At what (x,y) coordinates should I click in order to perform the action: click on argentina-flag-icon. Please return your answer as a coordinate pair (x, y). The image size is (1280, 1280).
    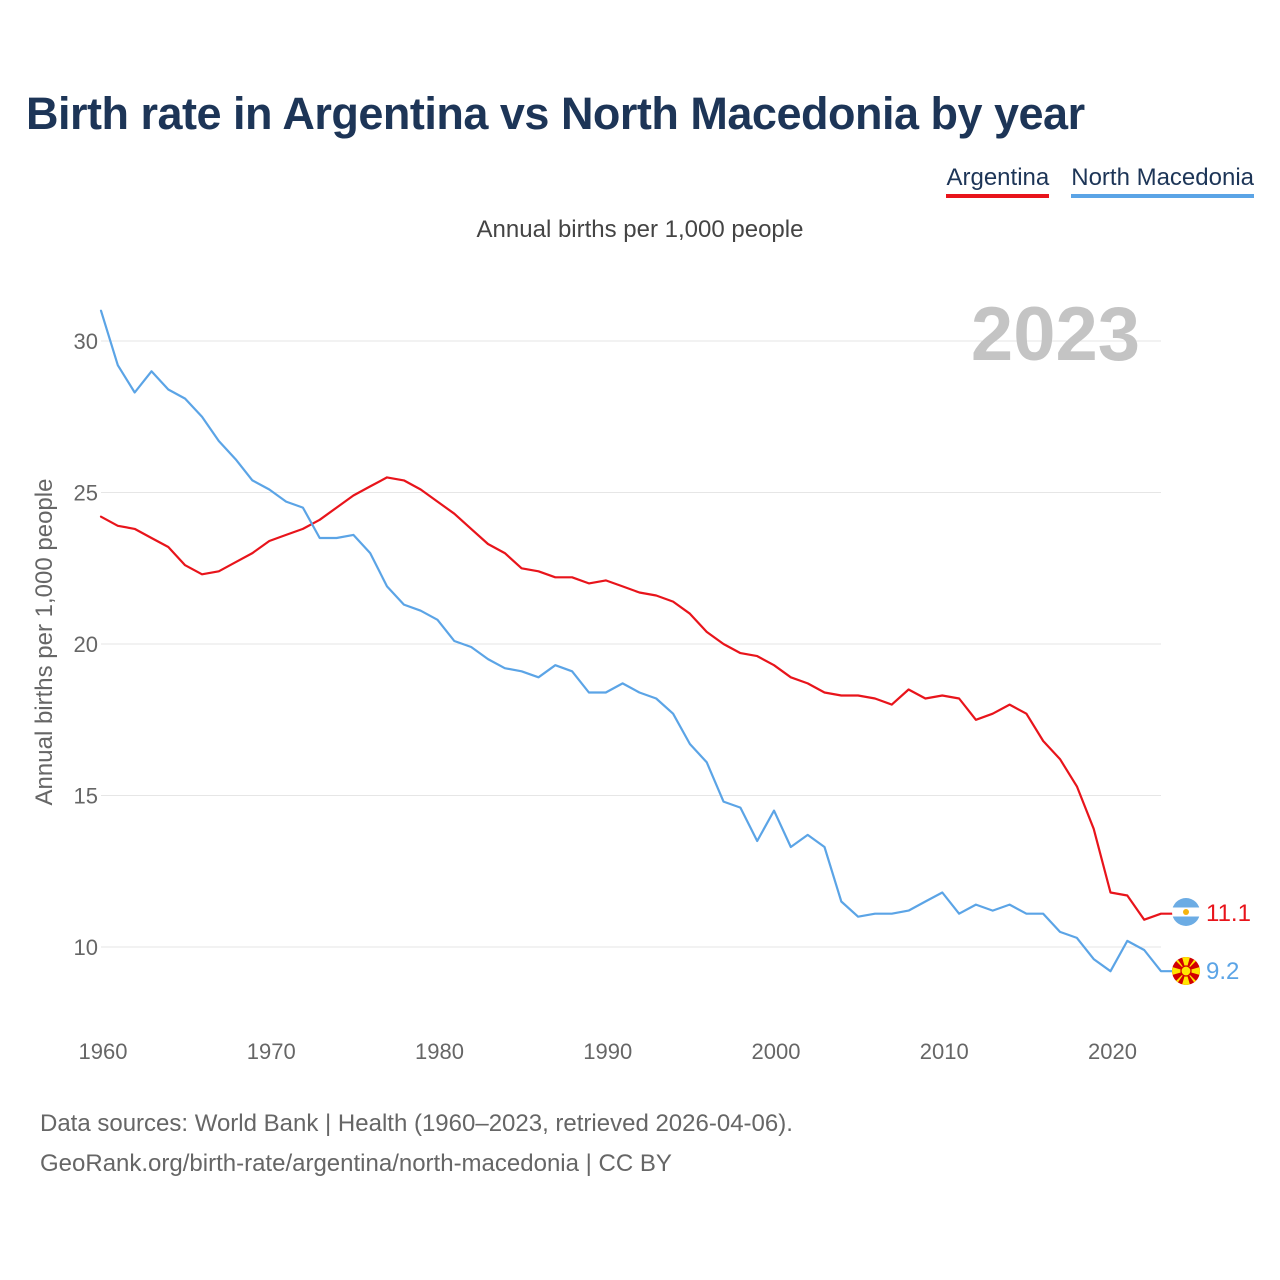
    Looking at the image, I should click on (1186, 912).